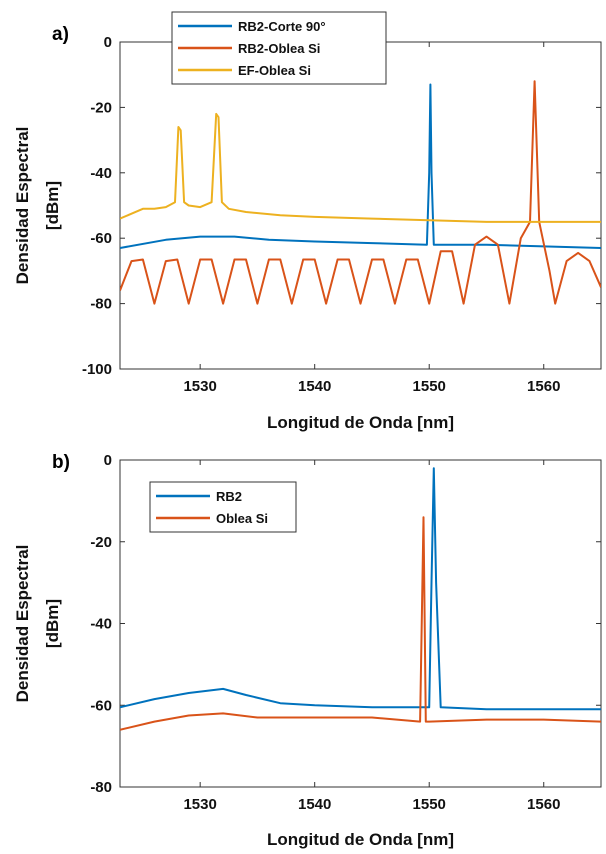 Image resolution: width=606 pixels, height=854 pixels. What do you see at coordinates (274, 70) in the screenshot?
I see `legend-entry: EF-Oblea Si` at bounding box center [274, 70].